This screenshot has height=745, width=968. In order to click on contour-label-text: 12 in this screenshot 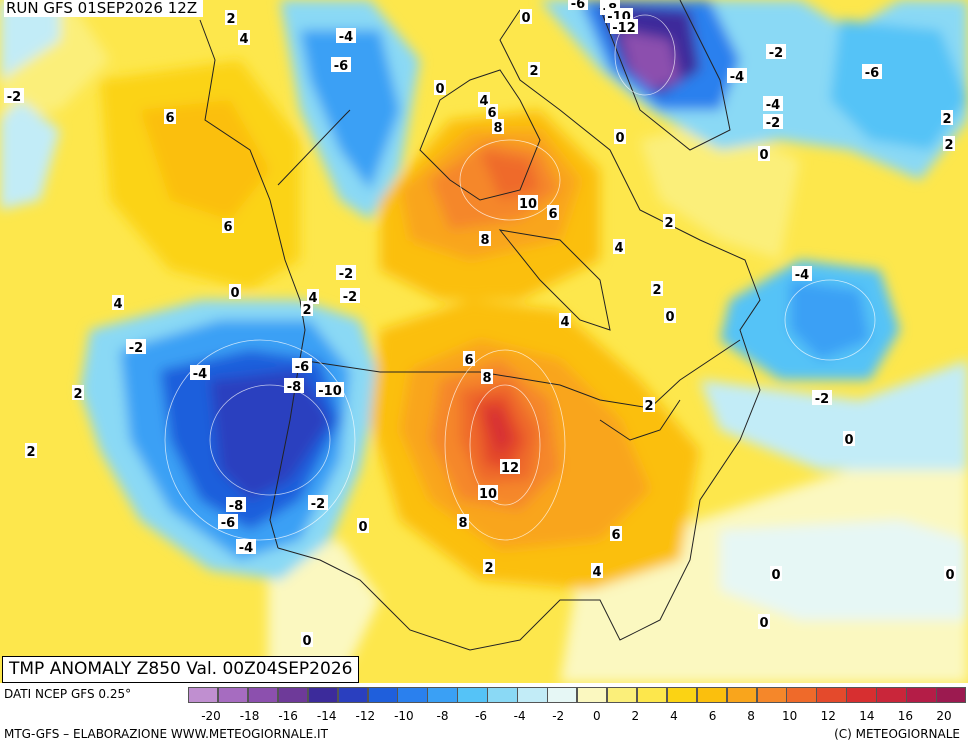, I will do `click(510, 468)`.